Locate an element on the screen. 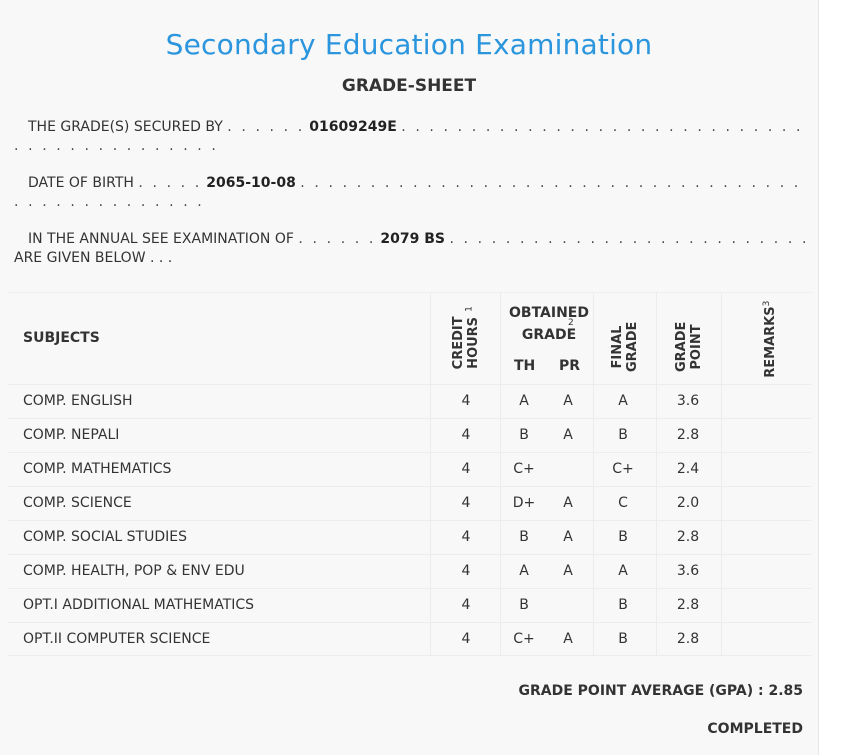 Image resolution: width=843 pixels, height=756 pixels. subject-cell: OPT.II COMPUTER SCIENCE is located at coordinates (117, 639).